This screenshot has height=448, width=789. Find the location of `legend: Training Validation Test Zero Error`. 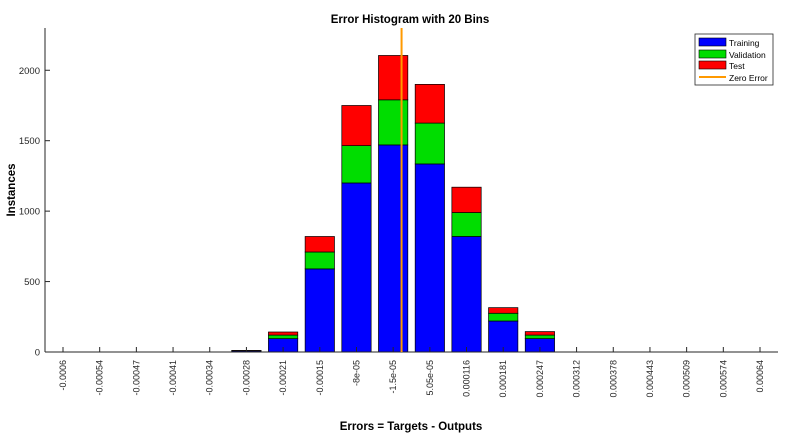

legend: Training Validation Test Zero Error is located at coordinates (734, 59).